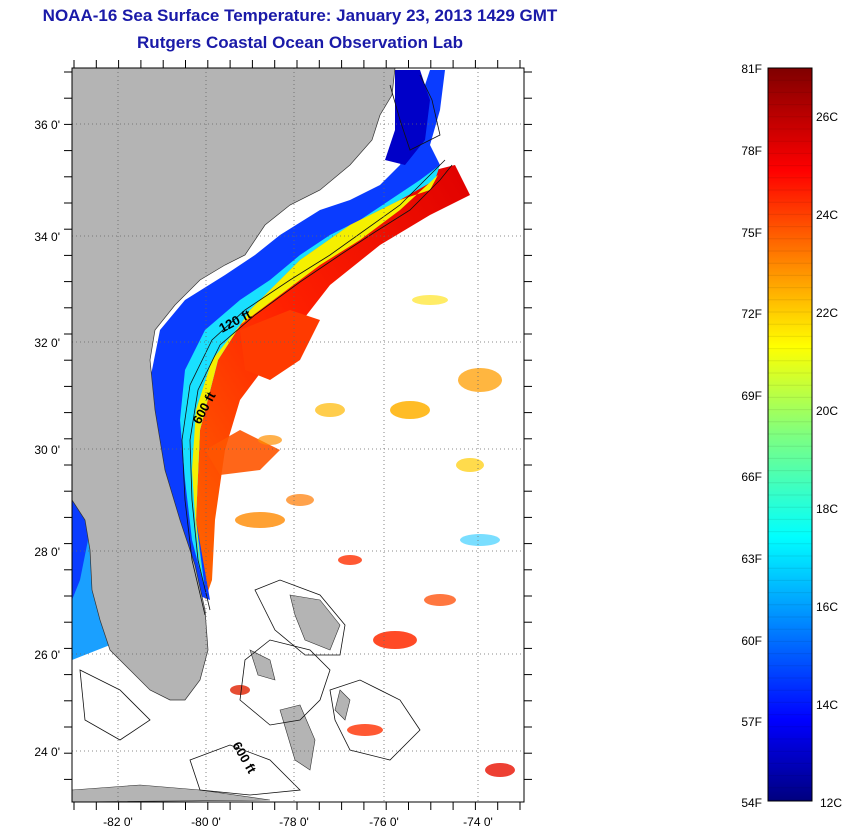  I want to click on colorbar-f-63: 63F, so click(751, 559).